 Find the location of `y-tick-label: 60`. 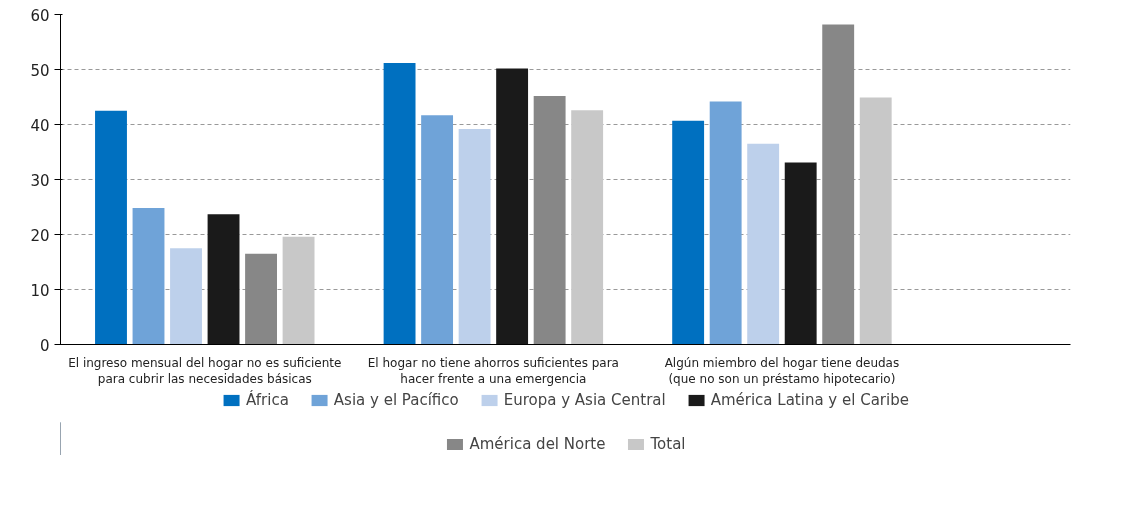

y-tick-label: 60 is located at coordinates (40, 15).